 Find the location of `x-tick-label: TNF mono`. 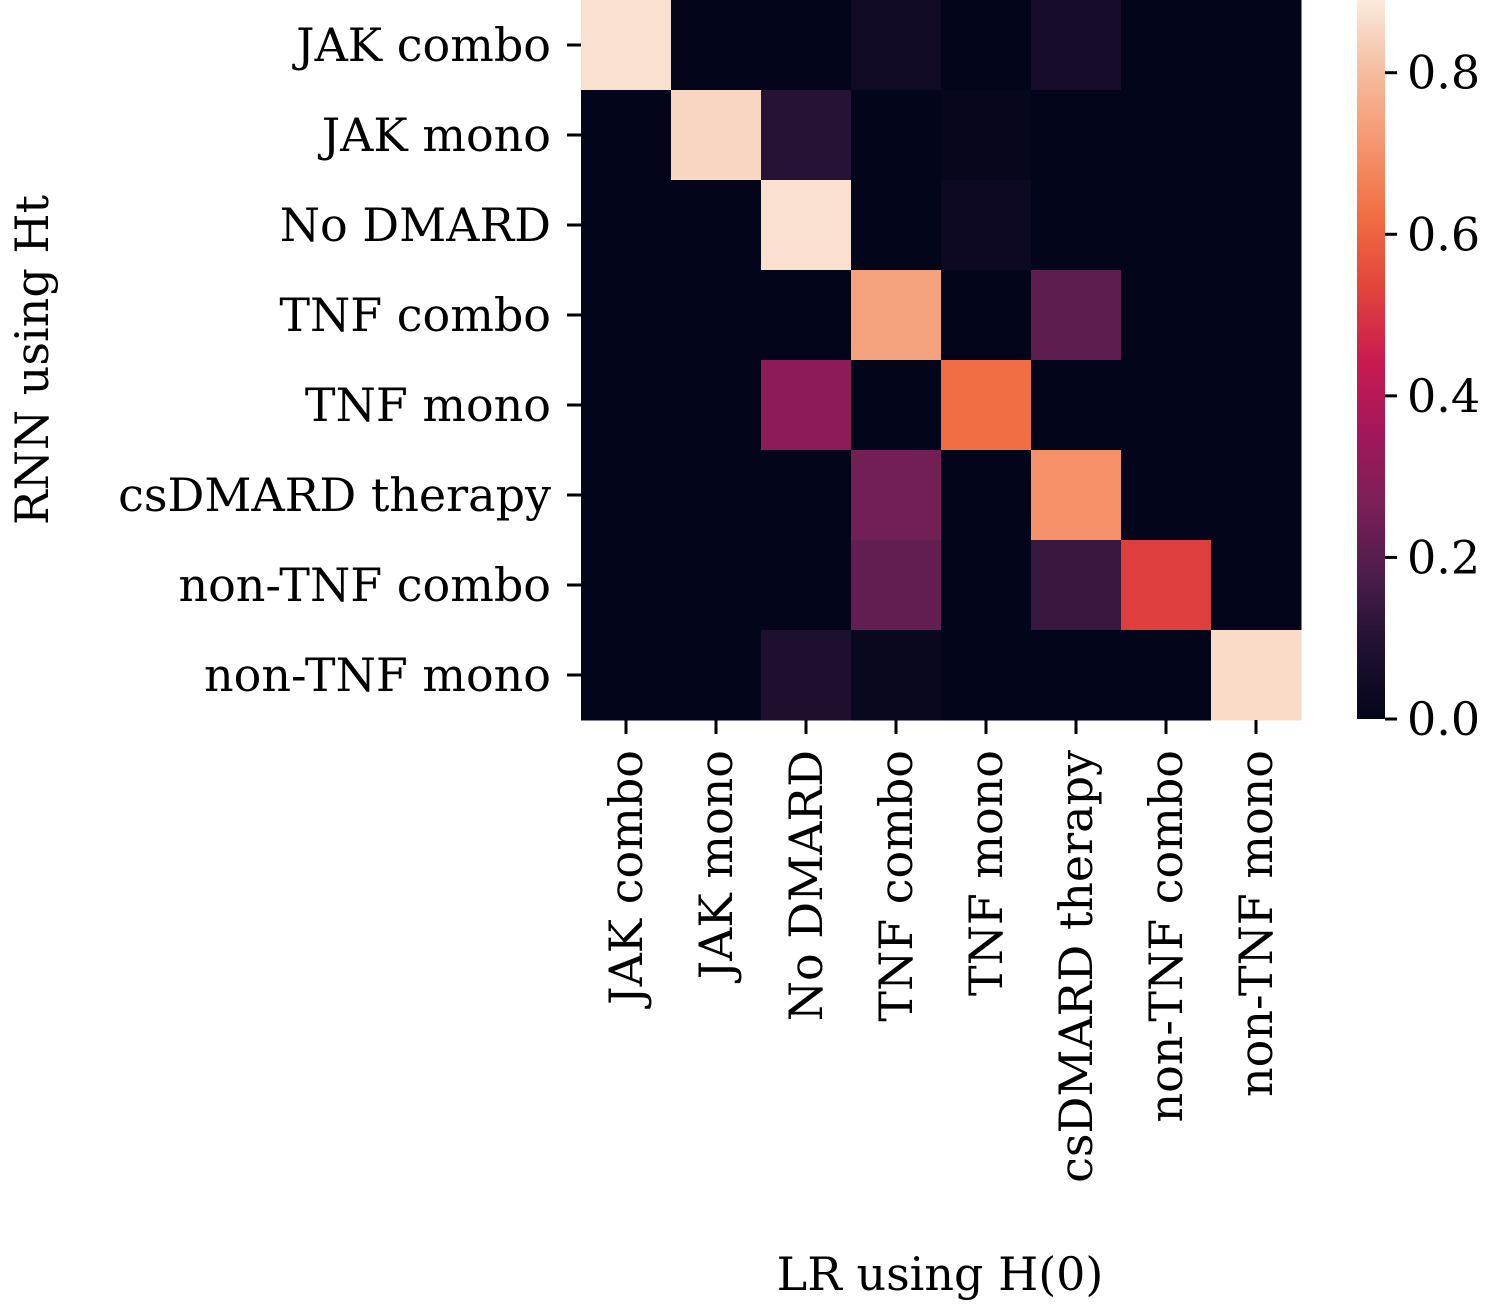

x-tick-label: TNF mono is located at coordinates (986, 873).